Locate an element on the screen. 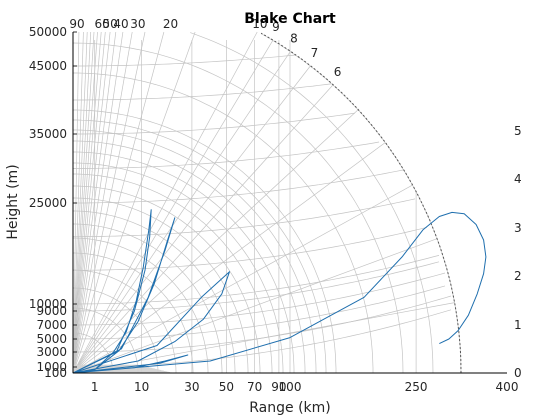 The width and height of the screenshot is (560, 420). elevation-label: 0 is located at coordinates (518, 373).